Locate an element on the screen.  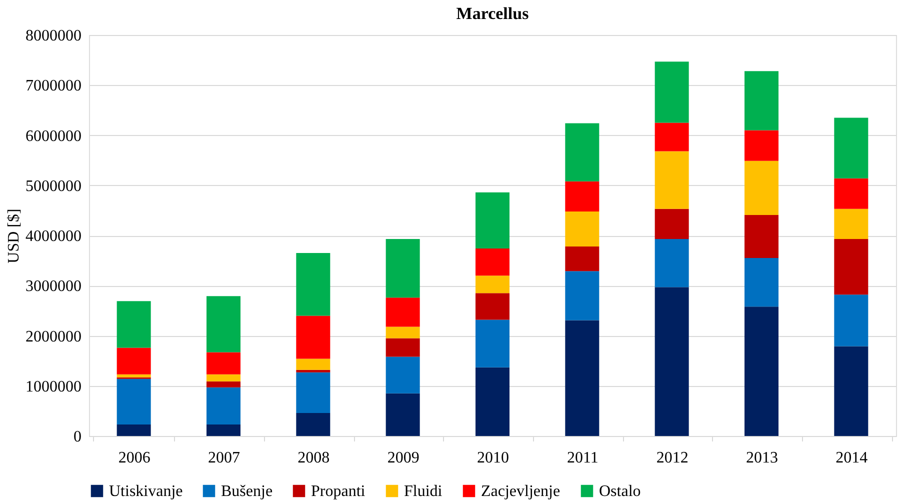
legend-label: Utiskivanje is located at coordinates (146, 491).